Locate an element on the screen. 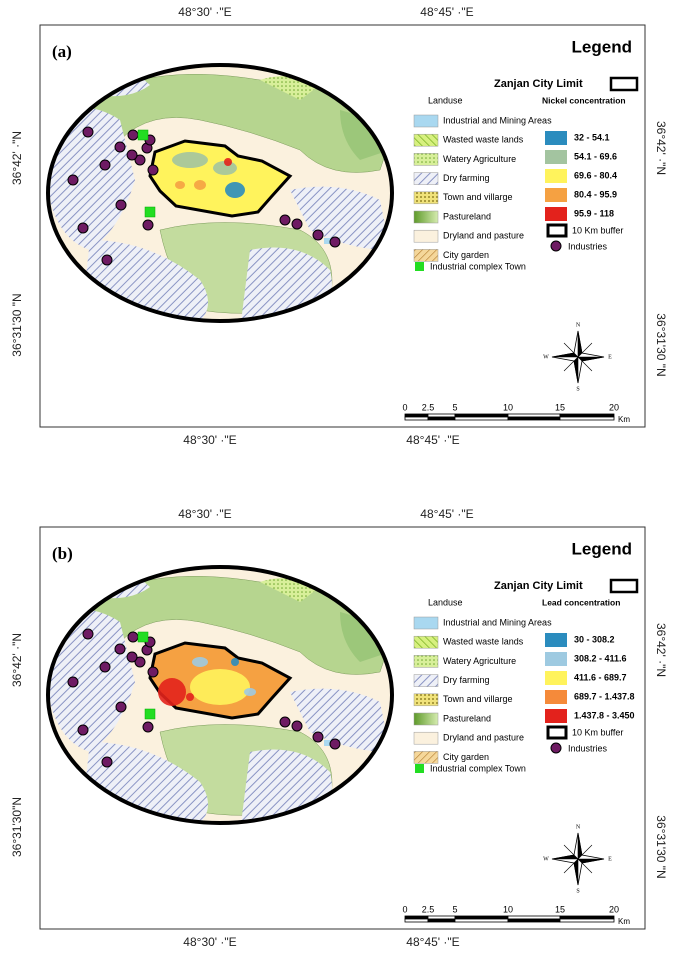 This screenshot has height=958, width=677. left-coordinate: 36°31'30 "N is located at coordinates (17, 324).